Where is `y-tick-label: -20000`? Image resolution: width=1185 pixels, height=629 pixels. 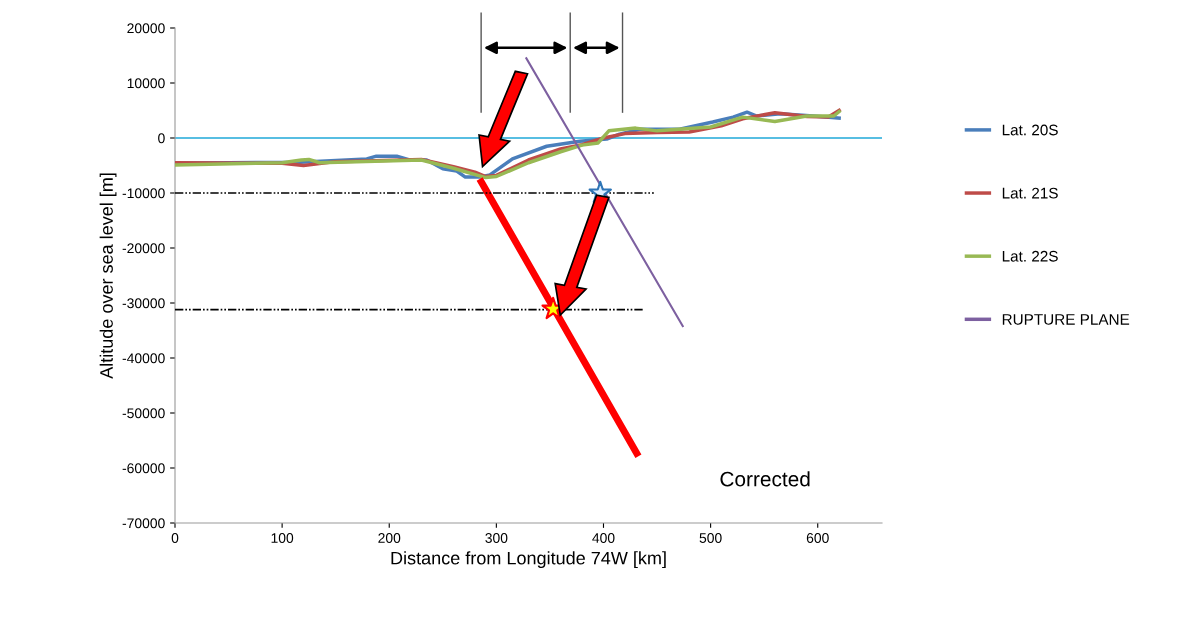 y-tick-label: -20000 is located at coordinates (143, 248).